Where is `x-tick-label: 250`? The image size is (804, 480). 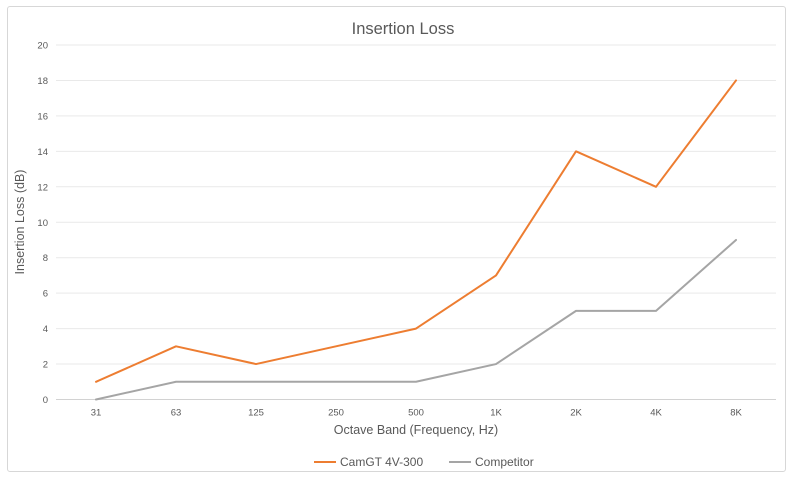 x-tick-label: 250 is located at coordinates (336, 413).